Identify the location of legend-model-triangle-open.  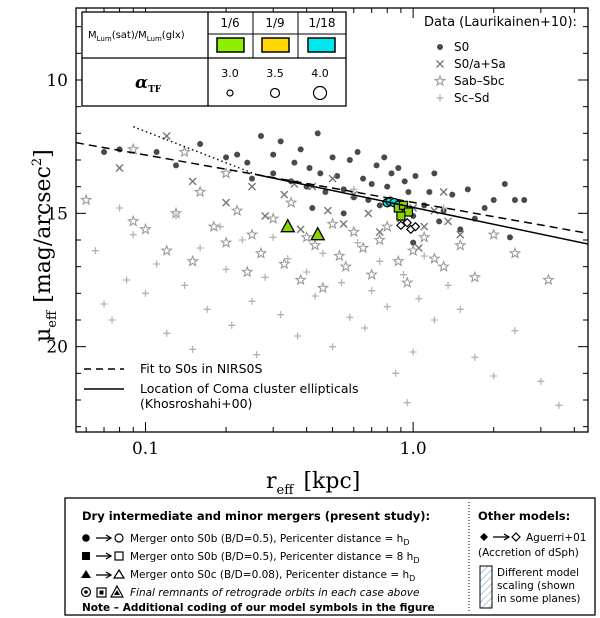
(119, 573).